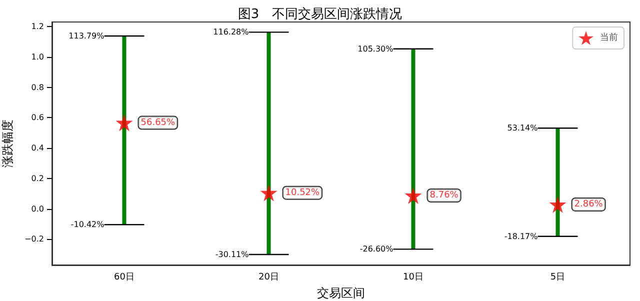 The image size is (640, 301). I want to click on annotation: -10.42%, so click(87, 225).